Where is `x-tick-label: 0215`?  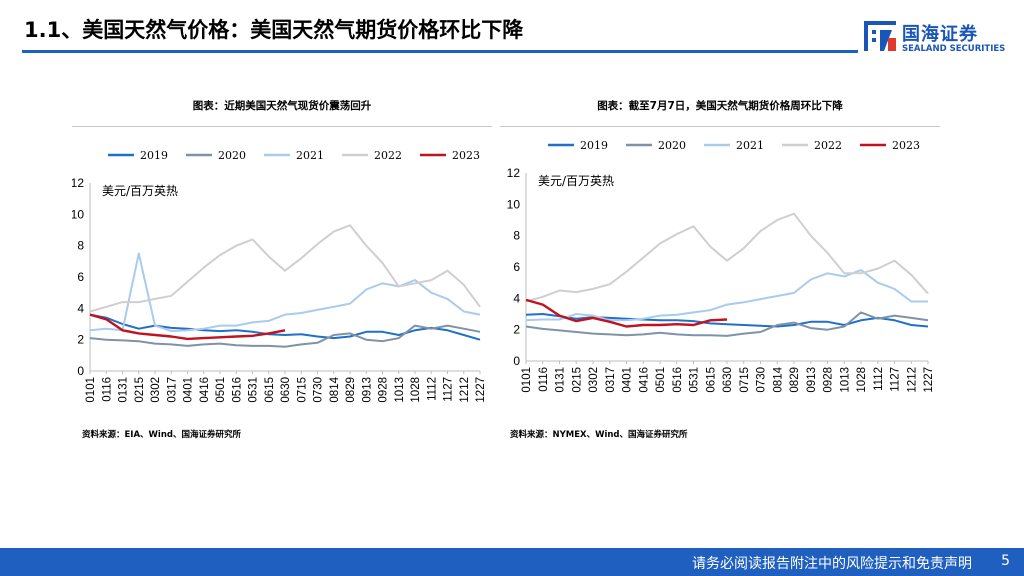 x-tick-label: 0215 is located at coordinates (140, 390).